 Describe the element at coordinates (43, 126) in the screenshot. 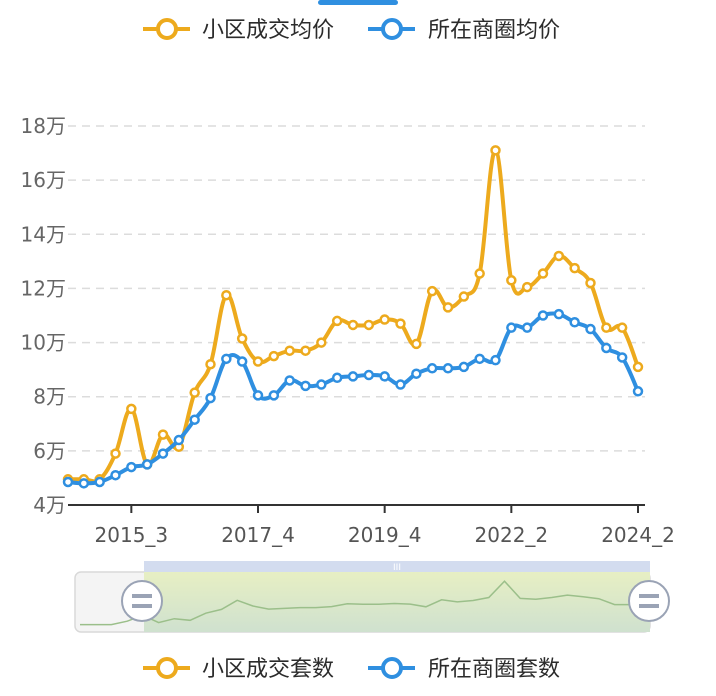

I see `y-tick-label: 18万` at that location.